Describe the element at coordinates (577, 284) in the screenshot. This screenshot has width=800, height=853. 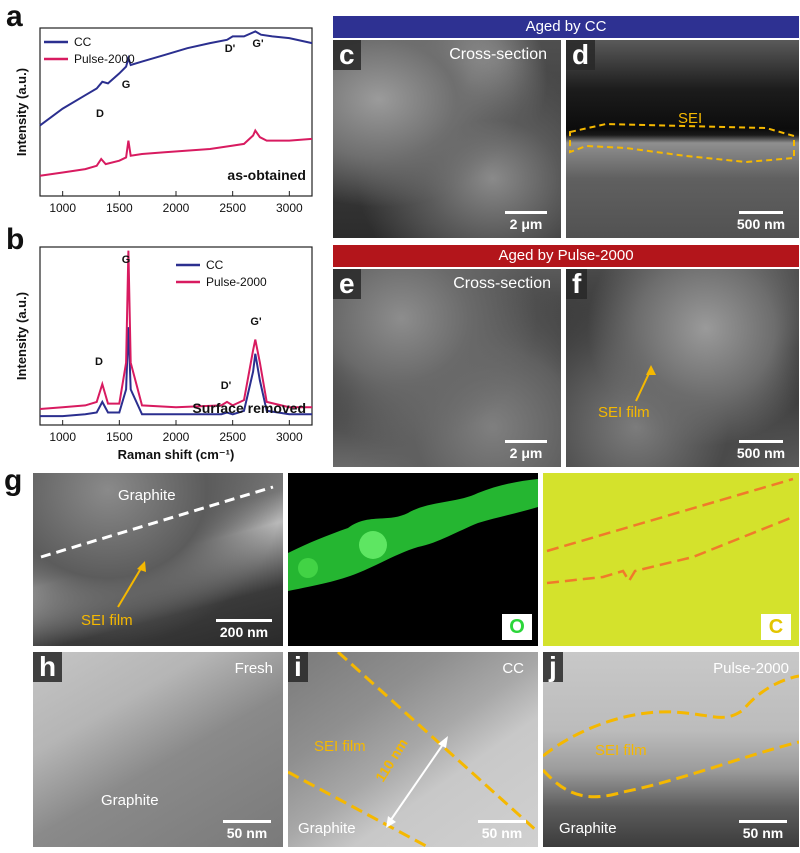
I see `panel-label-f: f` at that location.